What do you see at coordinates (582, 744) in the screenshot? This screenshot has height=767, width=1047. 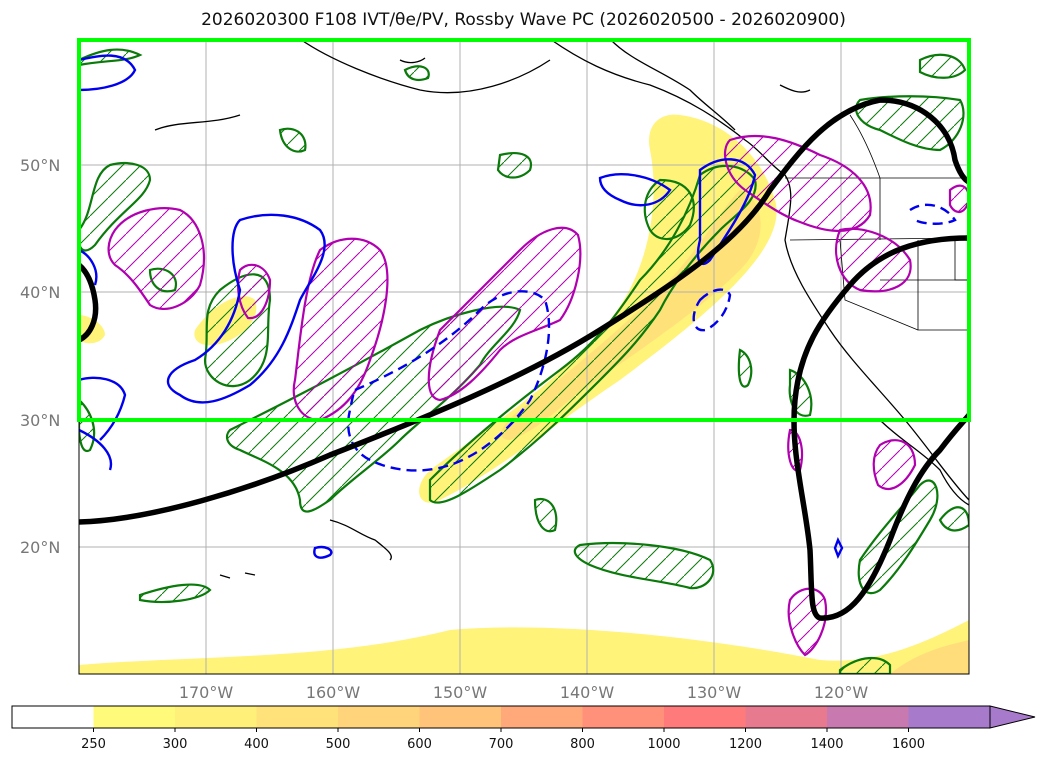 I see `colorbar-tick-label: 800` at bounding box center [582, 744].